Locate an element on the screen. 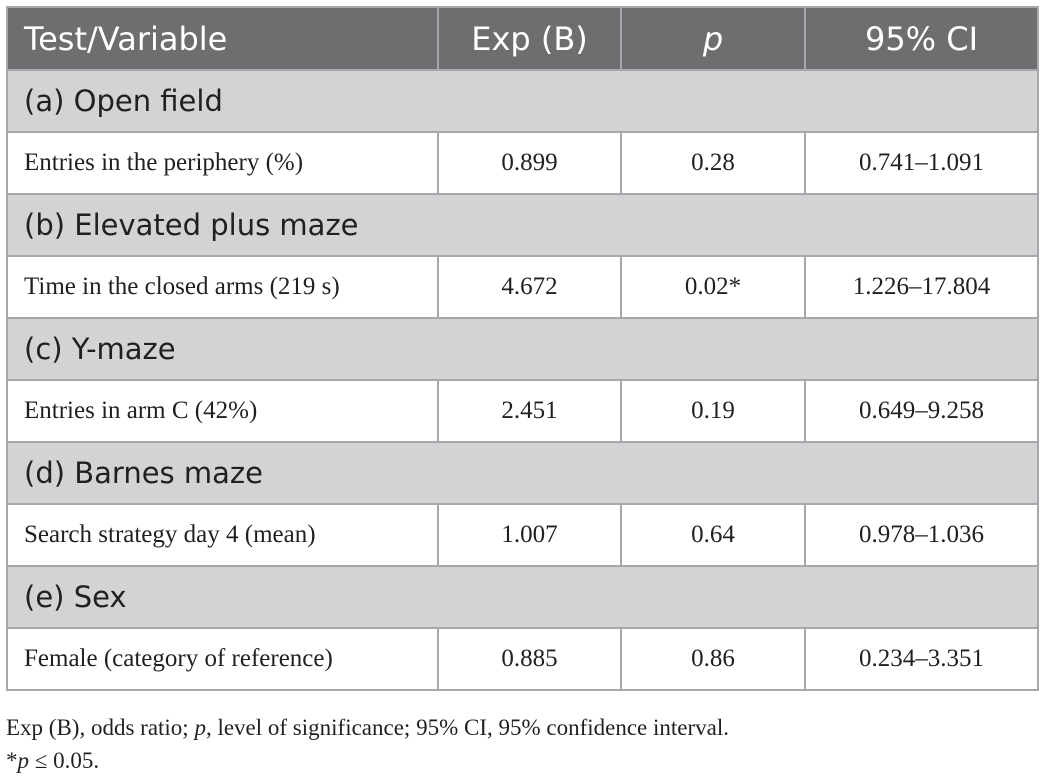 This screenshot has height=782, width=1044. section-row-barnes-maze: (d) Barnes maze is located at coordinates (522, 473).